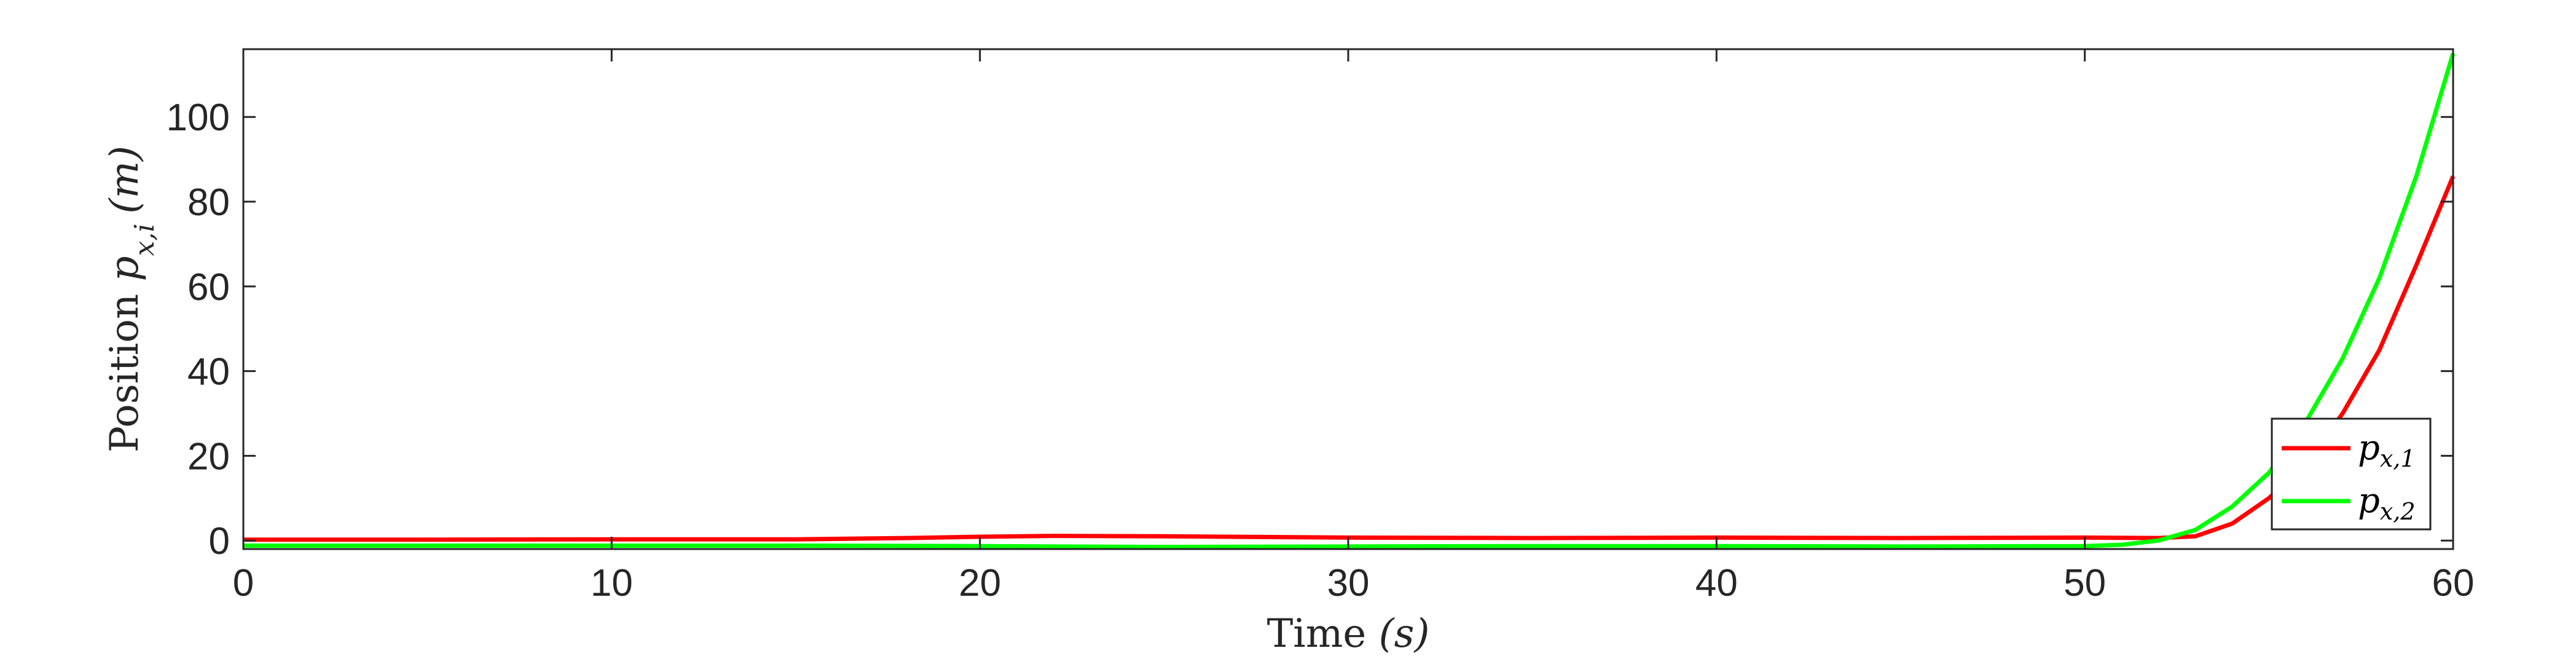 Image resolution: width=2576 pixels, height=664 pixels. I want to click on y-axis-title-var: p, so click(124, 268).